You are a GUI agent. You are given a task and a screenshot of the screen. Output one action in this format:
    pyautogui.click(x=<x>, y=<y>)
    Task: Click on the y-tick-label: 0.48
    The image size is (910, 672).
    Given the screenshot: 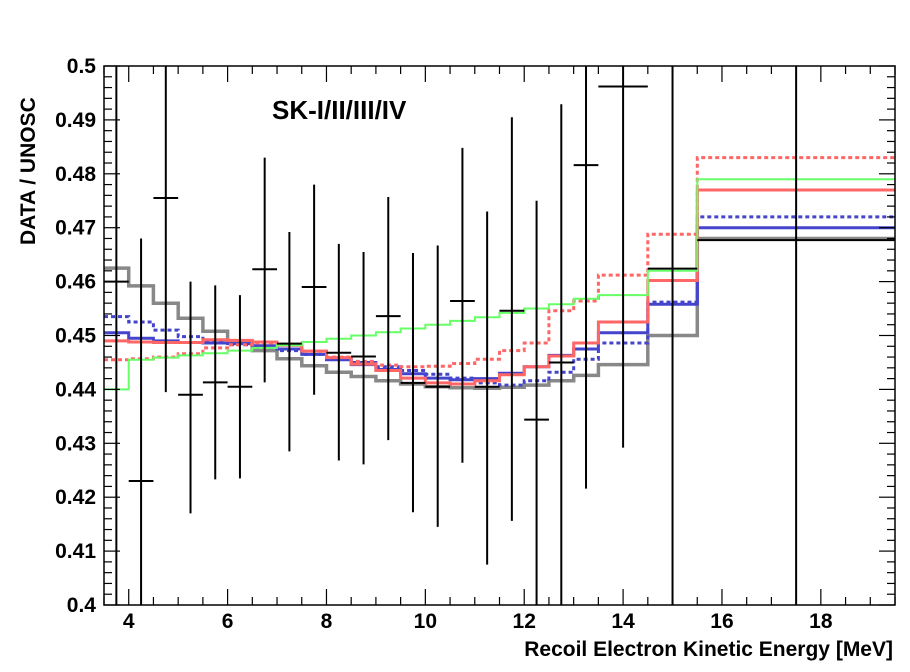 What is the action you would take?
    pyautogui.click(x=75, y=174)
    